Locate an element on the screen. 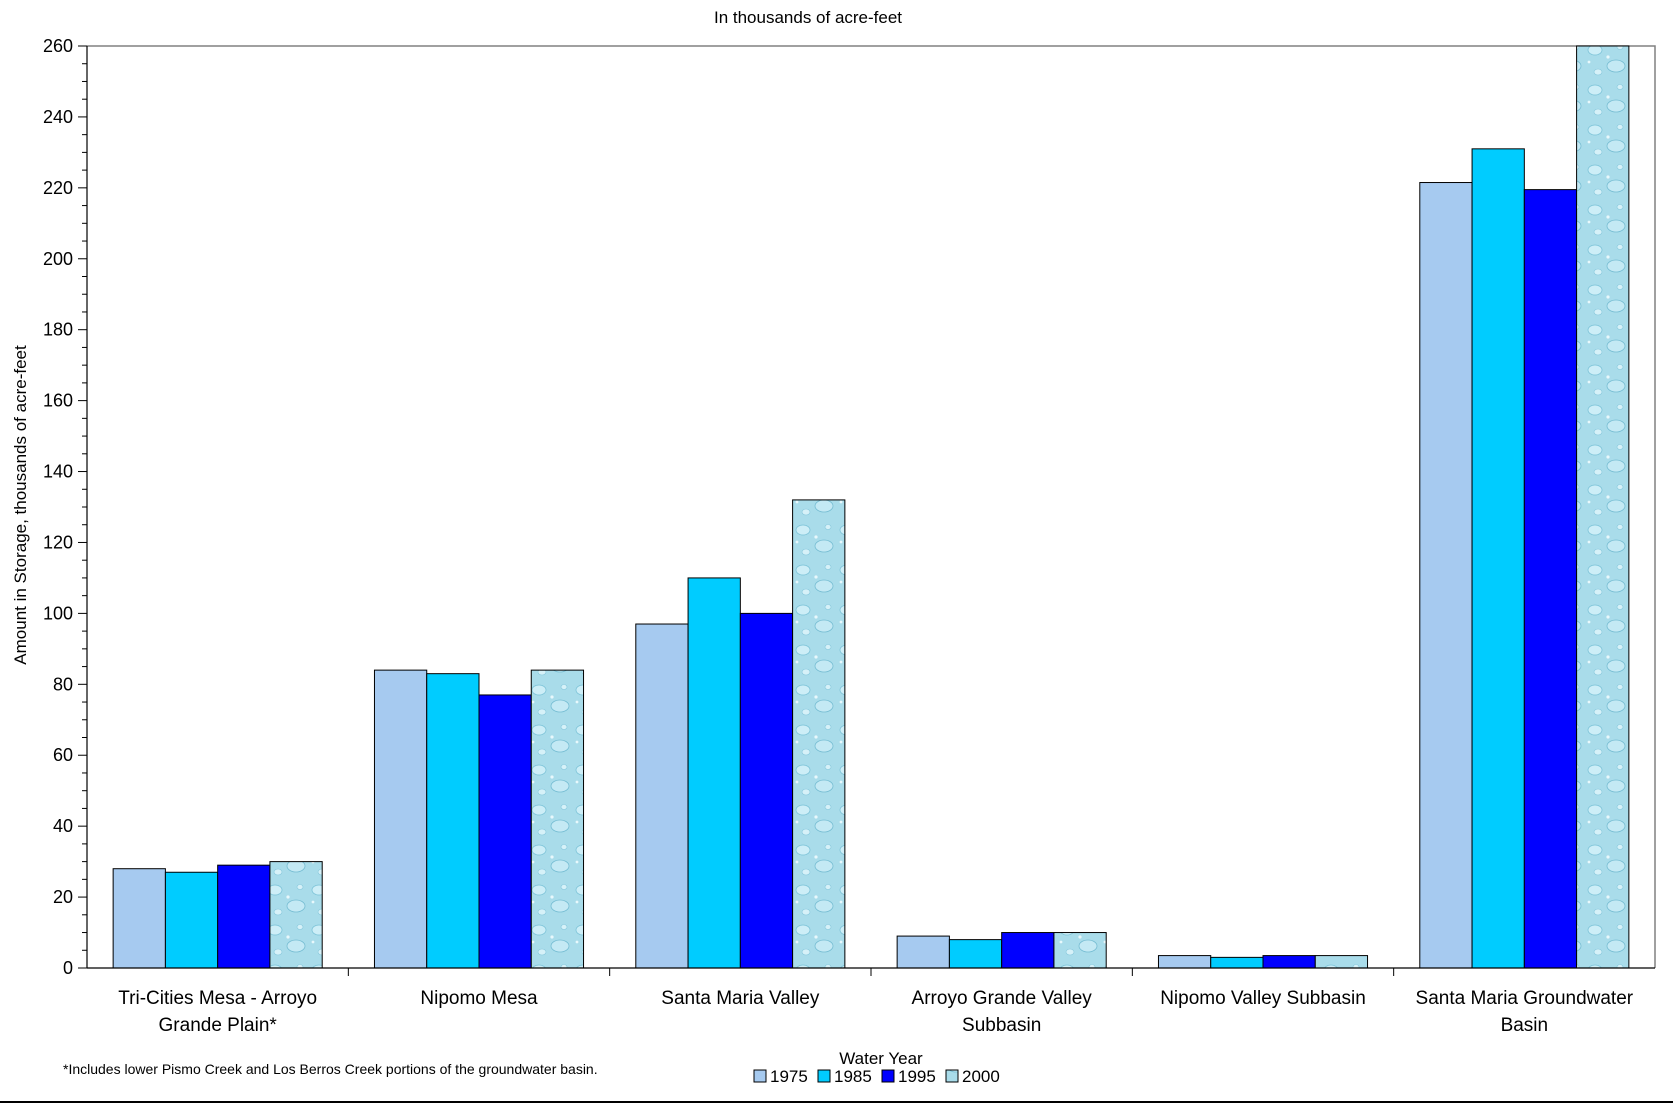 The width and height of the screenshot is (1673, 1104). x-tick-label-line: Basin is located at coordinates (1525, 1025).